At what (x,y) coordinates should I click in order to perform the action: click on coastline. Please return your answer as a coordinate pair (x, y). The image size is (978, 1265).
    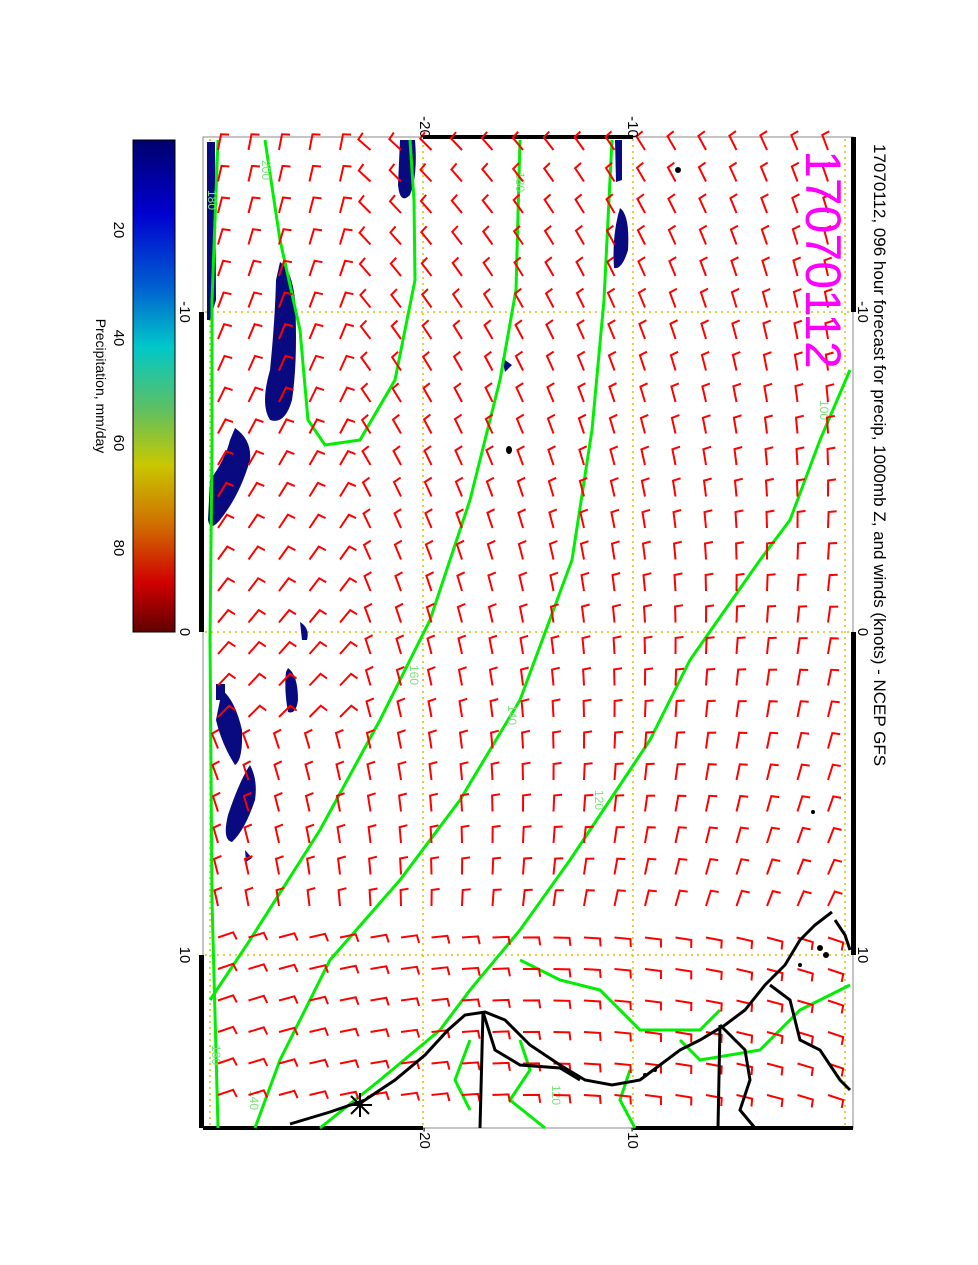
    Looking at the image, I should click on (570, 1019).